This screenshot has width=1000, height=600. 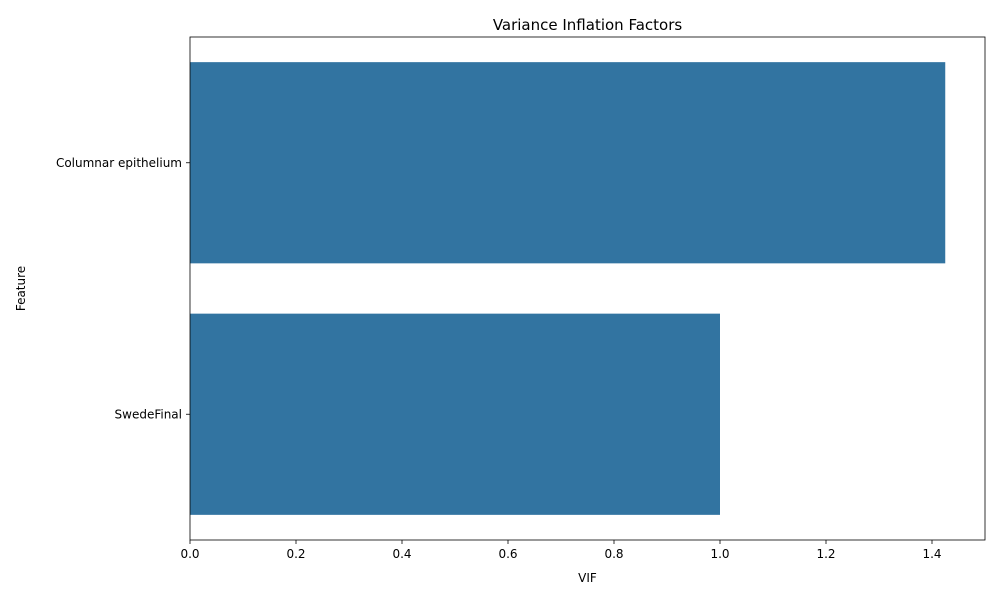 What do you see at coordinates (561, 550) in the screenshot?
I see `x-ticks: 0.0 0.2 0.4 0.6 0.8 1.0 1.2 1.4` at bounding box center [561, 550].